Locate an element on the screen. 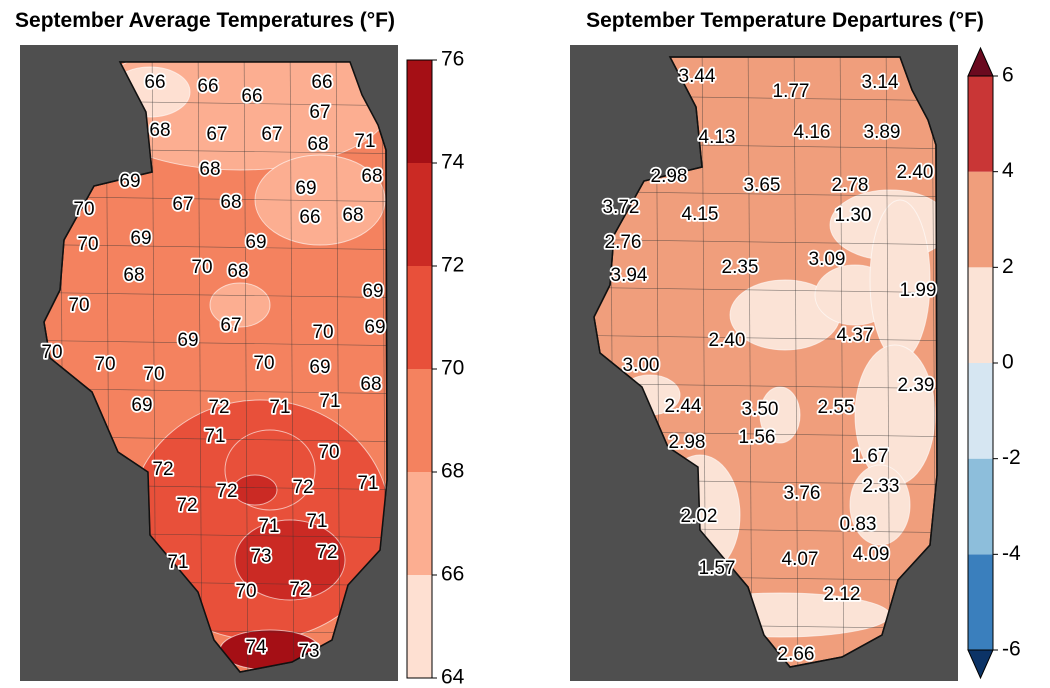  station-label: 73 is located at coordinates (260, 556).